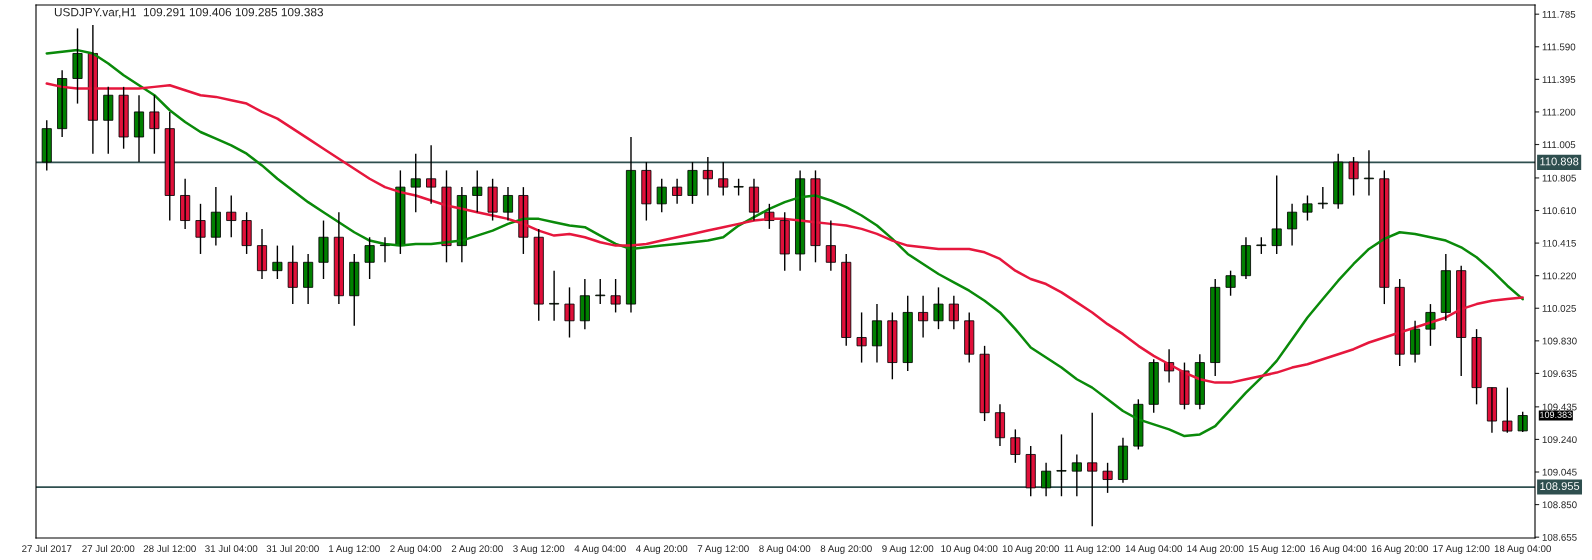 This screenshot has height=560, width=1592. Describe the element at coordinates (1338, 550) in the screenshot. I see `x-tick-label: 16 Aug 04:00` at that location.